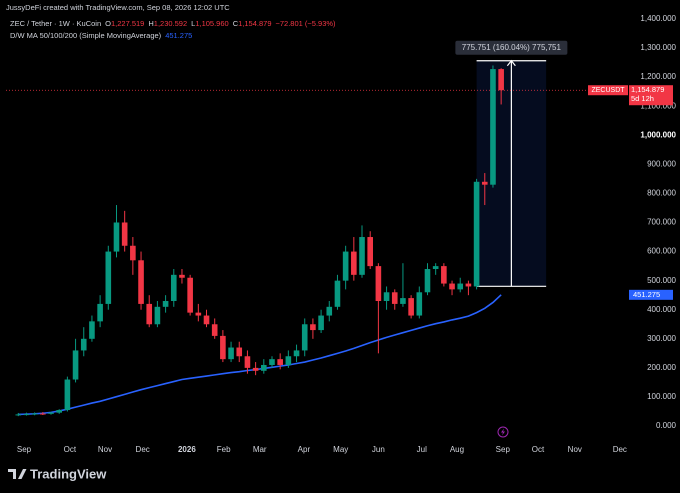 The image size is (680, 493). Describe the element at coordinates (511, 63) in the screenshot. I see `measure-arrowhead` at that location.